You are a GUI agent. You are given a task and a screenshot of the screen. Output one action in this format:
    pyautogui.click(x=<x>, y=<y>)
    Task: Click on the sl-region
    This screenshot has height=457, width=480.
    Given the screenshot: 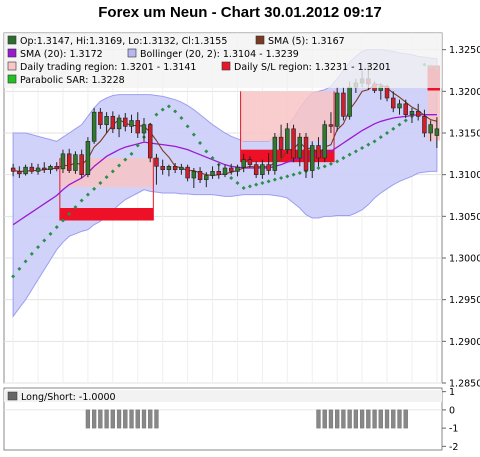 What is the action you would take?
    pyautogui.click(x=106, y=214)
    